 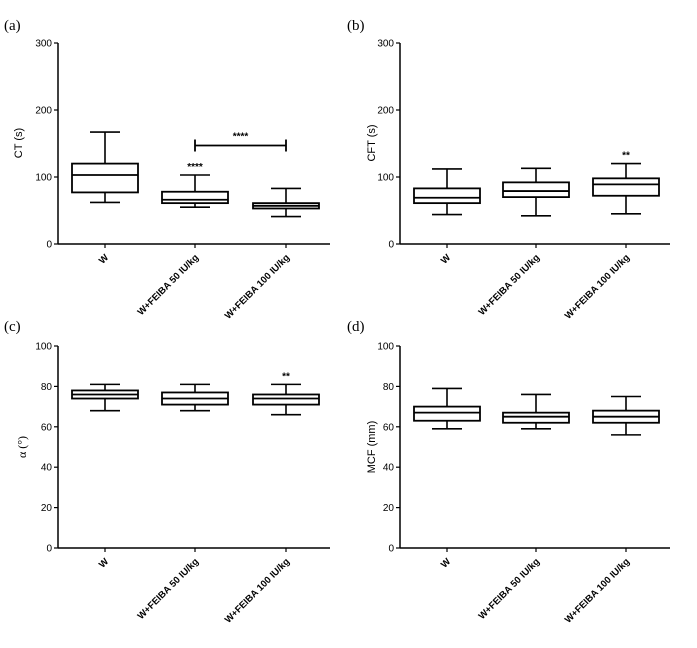 What do you see at coordinates (372, 447) in the screenshot?
I see `y-axis-title: MCF (mm)` at bounding box center [372, 447].